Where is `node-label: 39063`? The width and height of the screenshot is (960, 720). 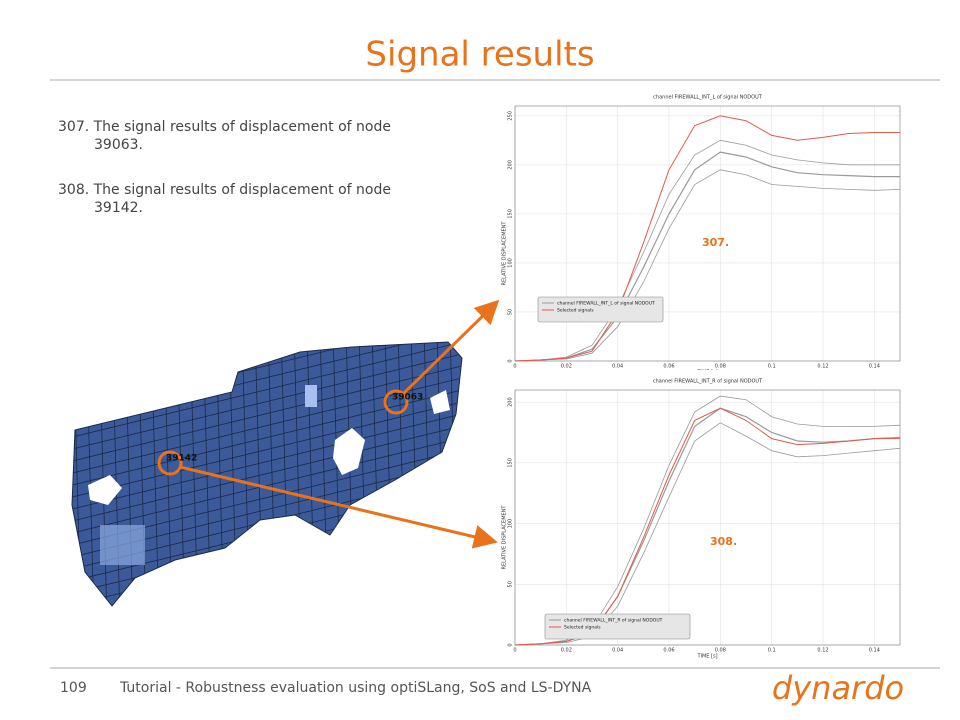 node-label: 39063 is located at coordinates (407, 398).